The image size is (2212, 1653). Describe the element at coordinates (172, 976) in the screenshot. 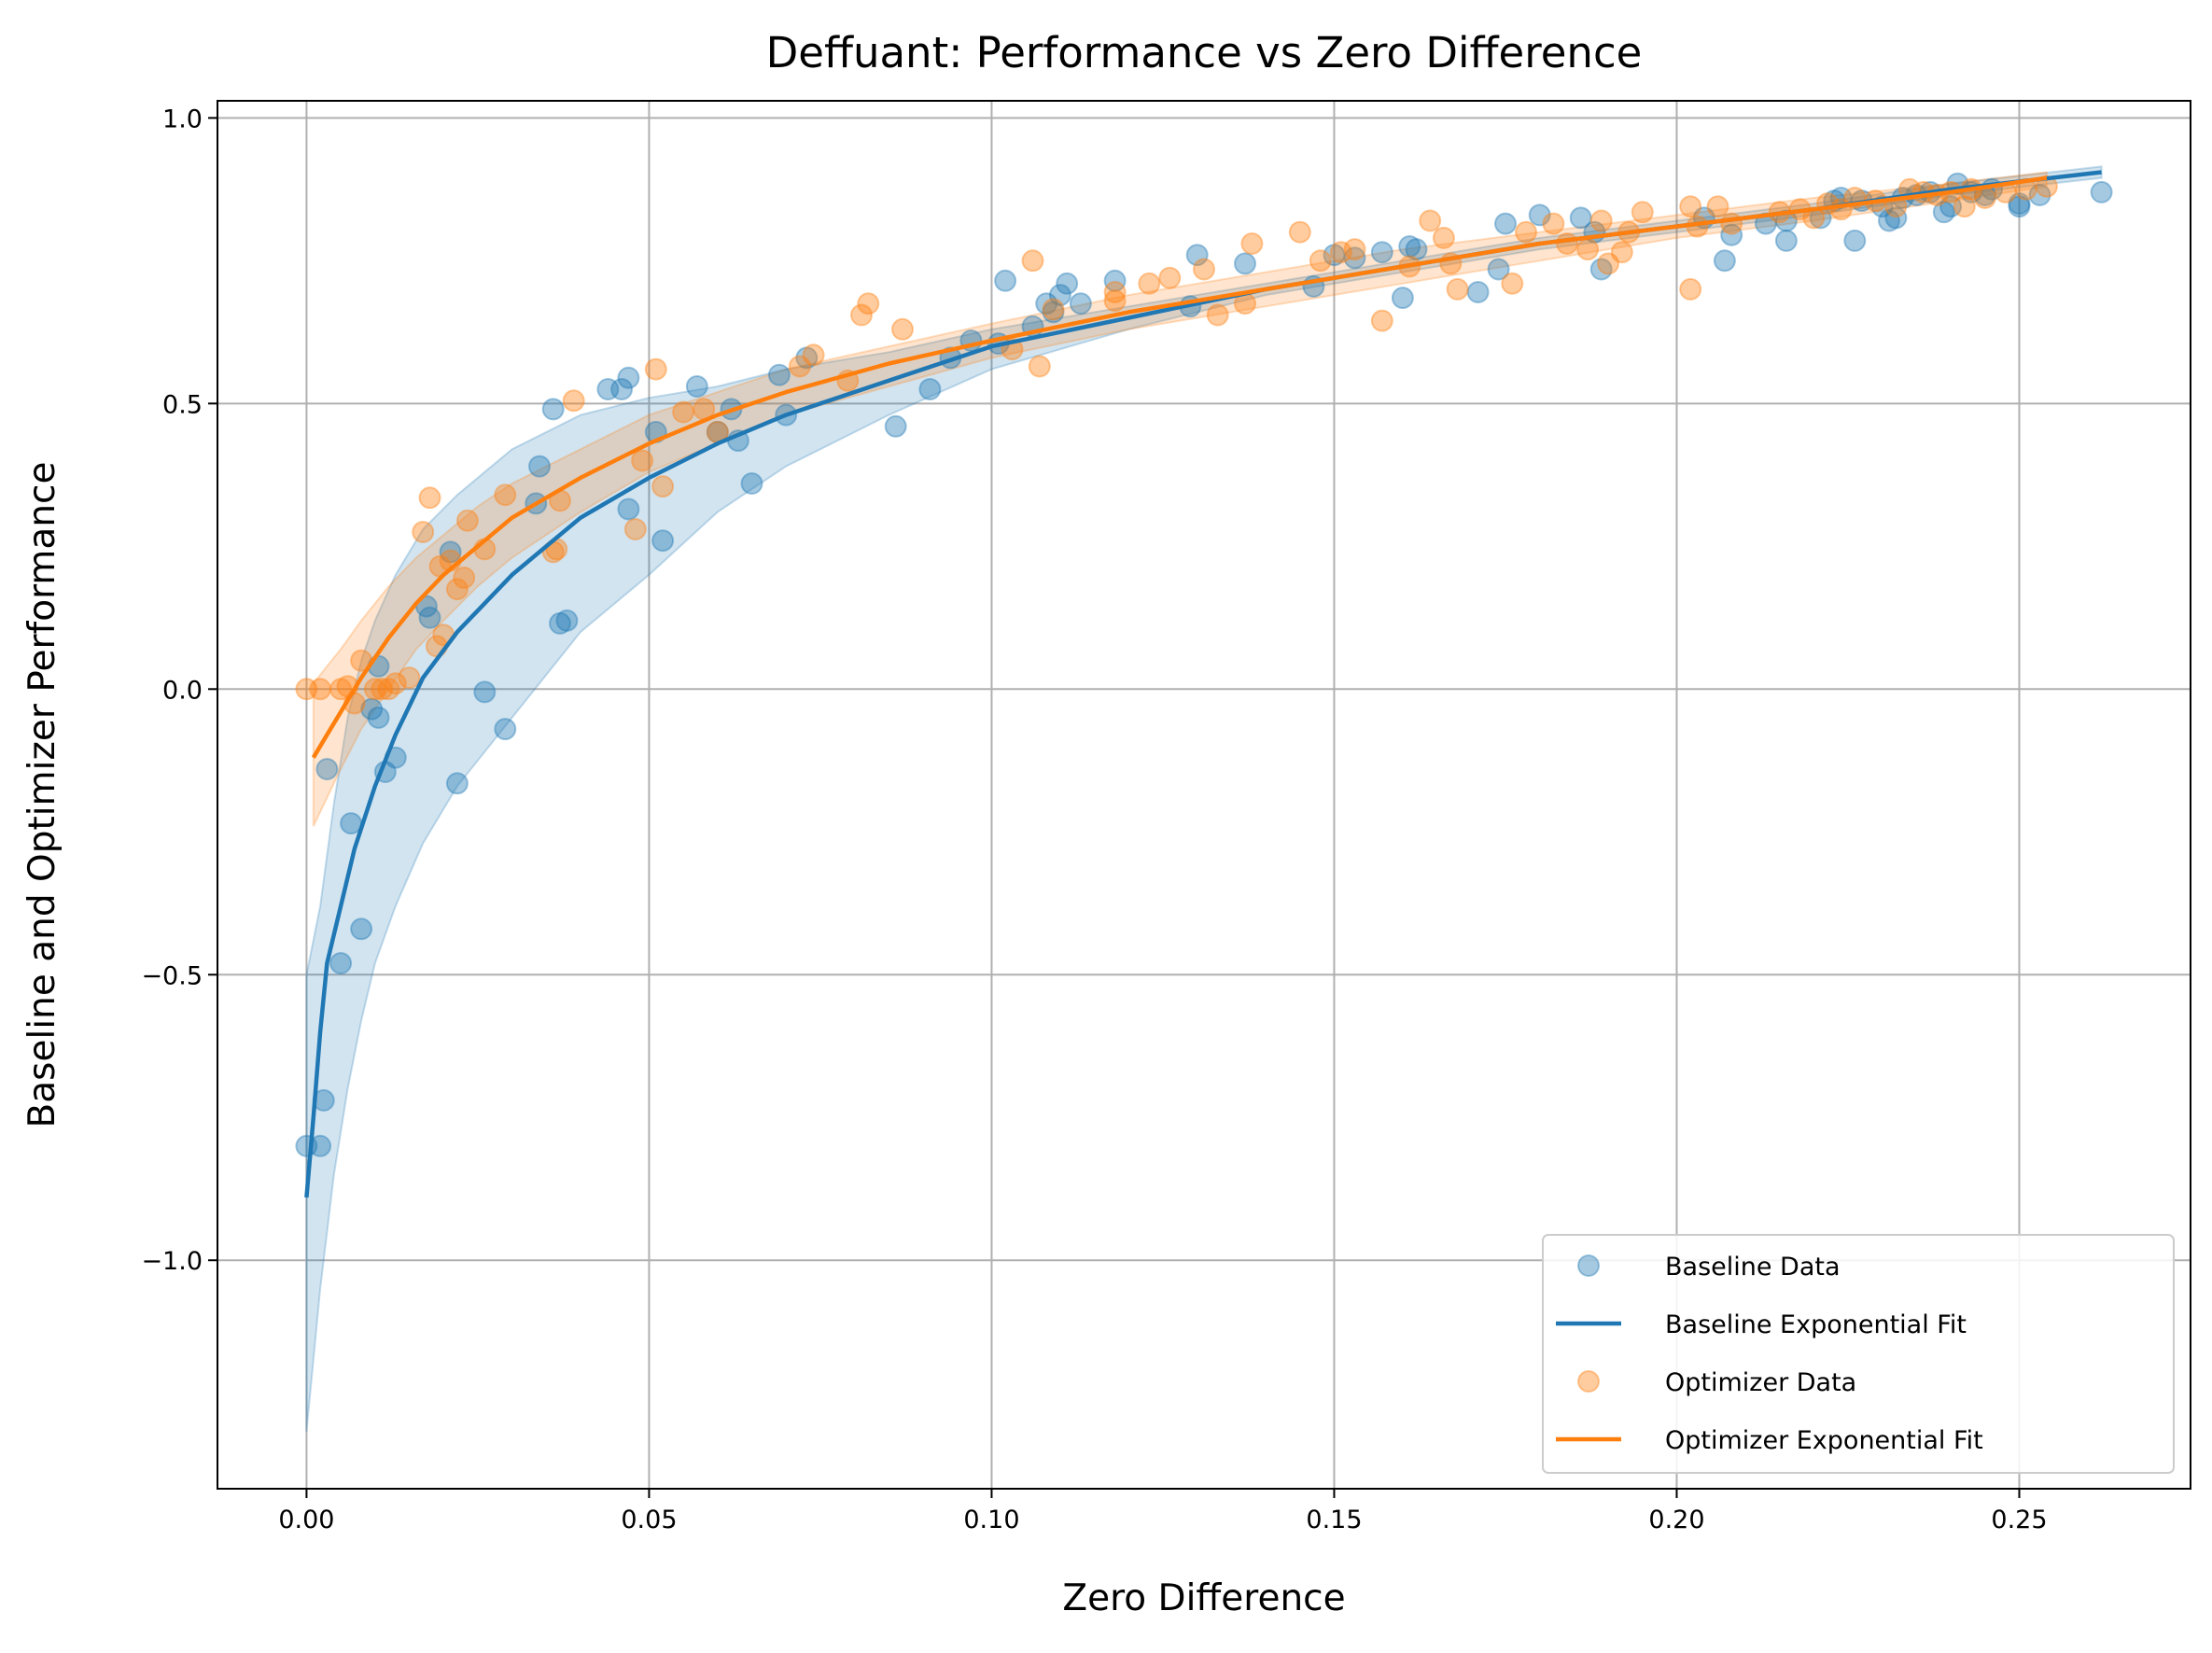

I see `y-tick-label: −0.5` at that location.